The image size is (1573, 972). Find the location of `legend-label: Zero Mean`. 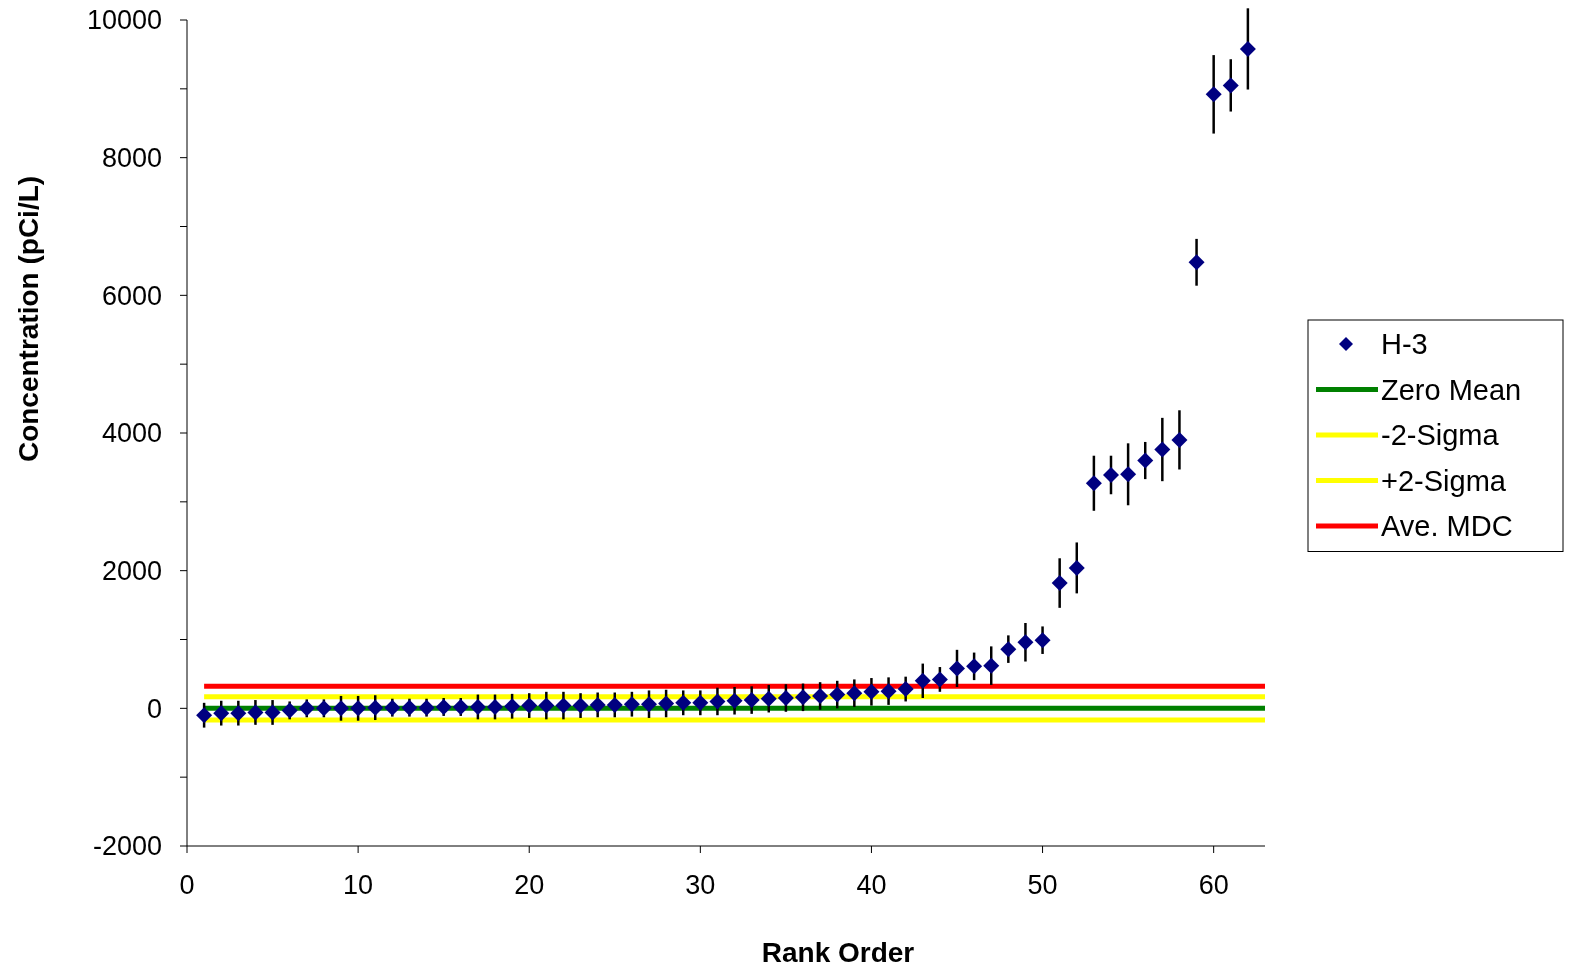

legend-label: Zero Mean is located at coordinates (1451, 389).